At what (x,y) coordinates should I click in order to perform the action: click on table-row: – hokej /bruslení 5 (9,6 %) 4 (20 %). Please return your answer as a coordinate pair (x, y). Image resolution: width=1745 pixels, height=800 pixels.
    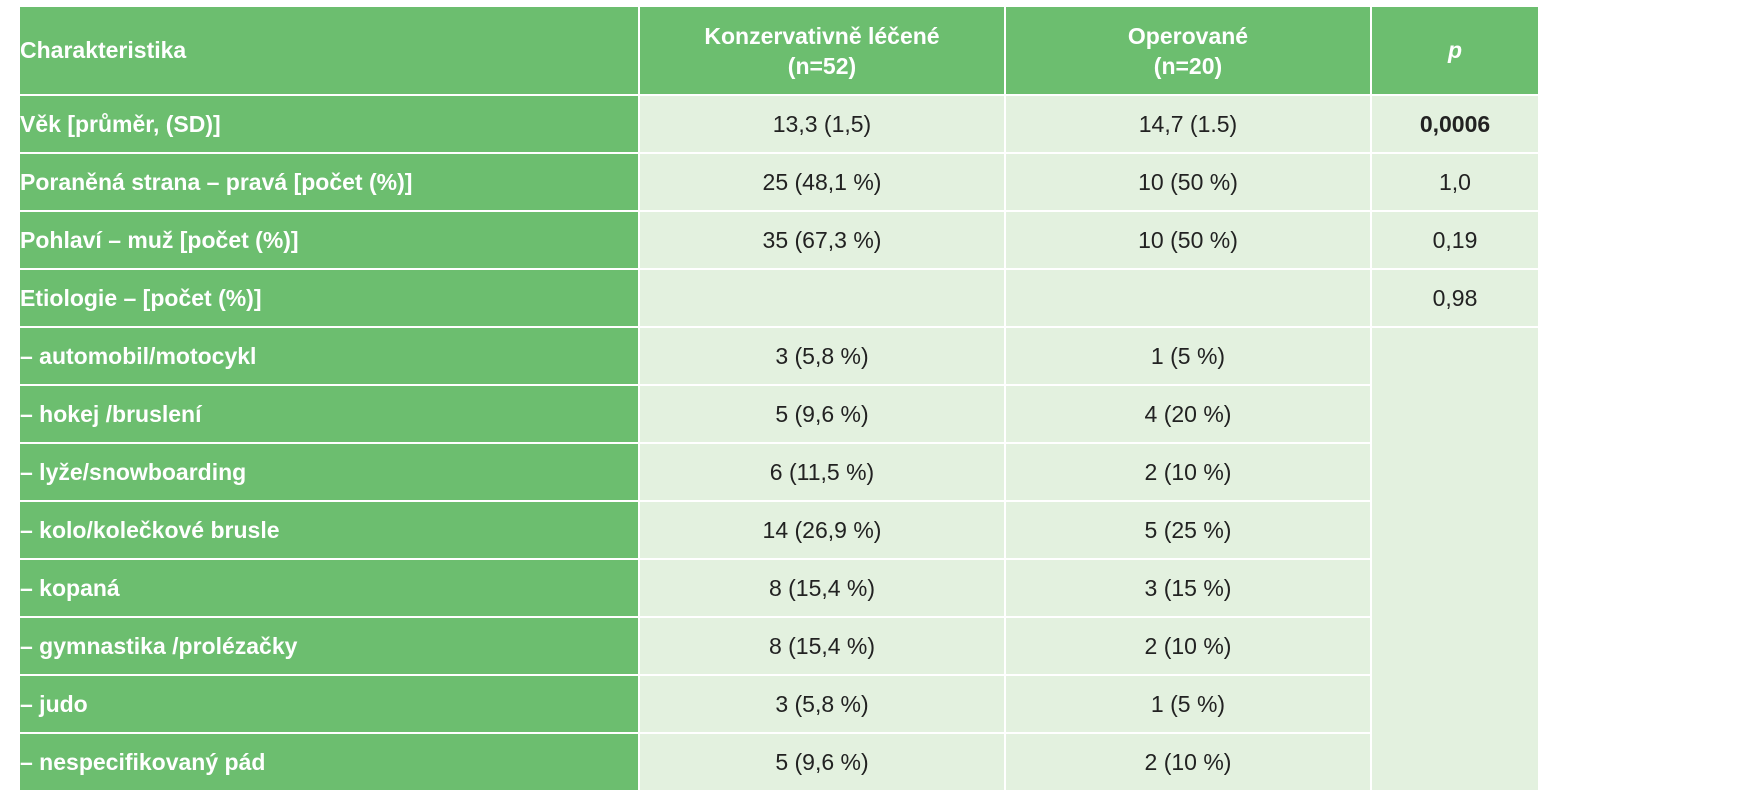
    Looking at the image, I should click on (778, 414).